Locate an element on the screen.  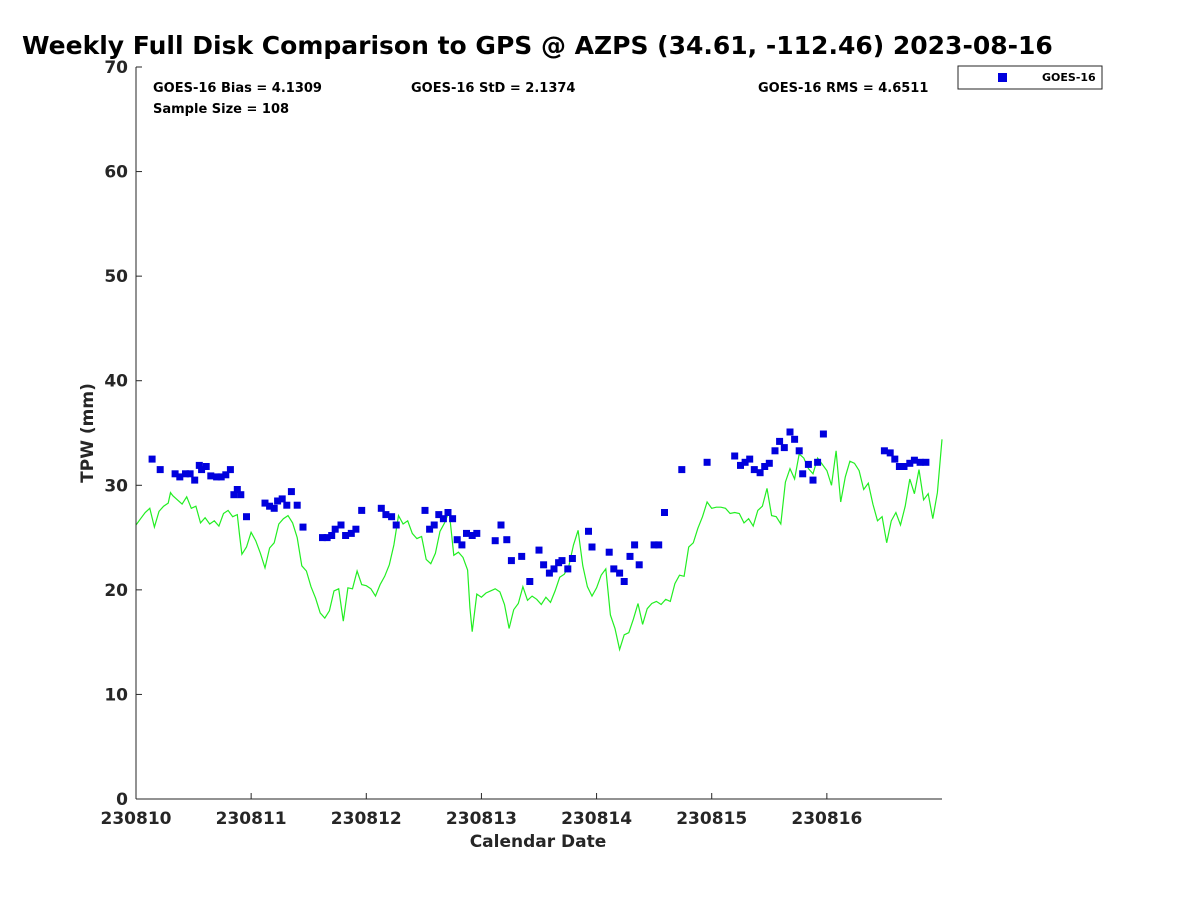
legend-marker is located at coordinates (1002, 77).